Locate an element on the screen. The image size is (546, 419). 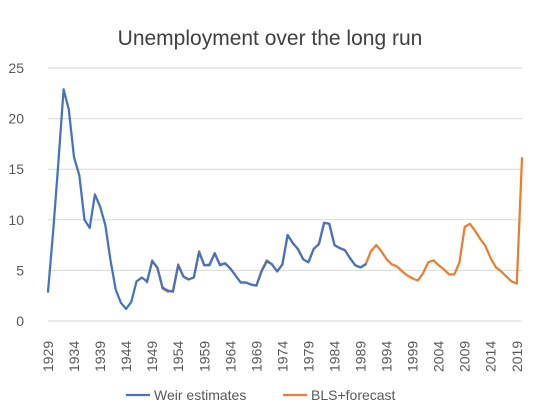
x-tick-label: 2014 is located at coordinates (491, 356).